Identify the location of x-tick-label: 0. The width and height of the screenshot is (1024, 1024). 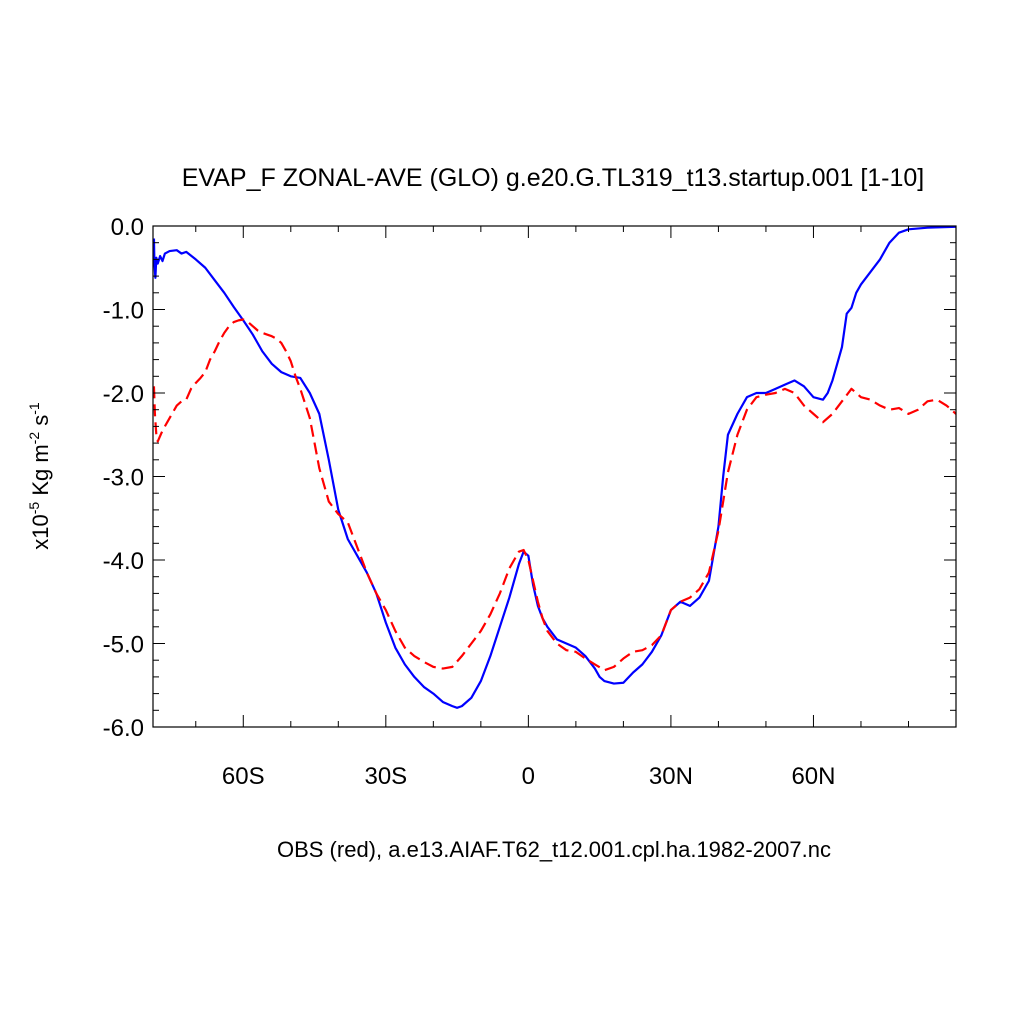
(528, 776).